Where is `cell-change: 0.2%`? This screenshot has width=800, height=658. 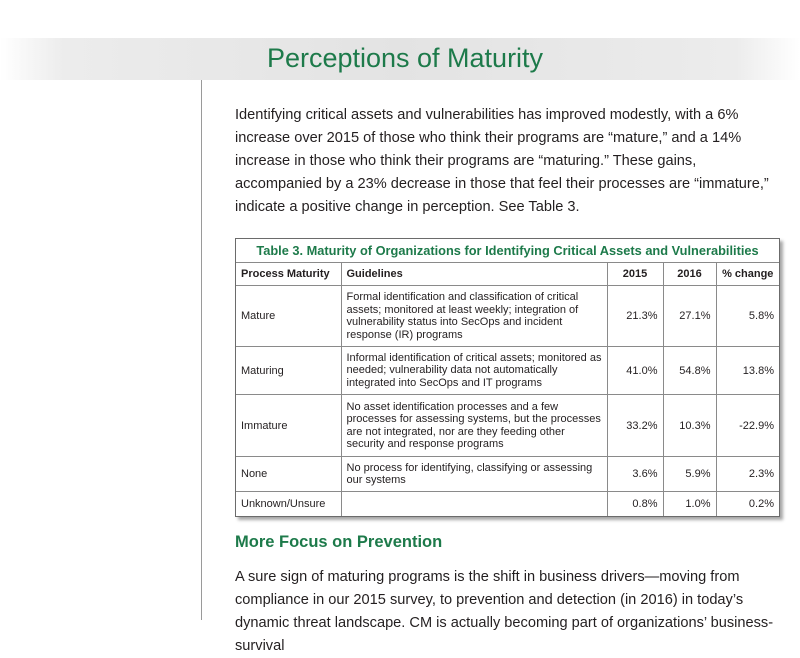 cell-change: 0.2% is located at coordinates (747, 503).